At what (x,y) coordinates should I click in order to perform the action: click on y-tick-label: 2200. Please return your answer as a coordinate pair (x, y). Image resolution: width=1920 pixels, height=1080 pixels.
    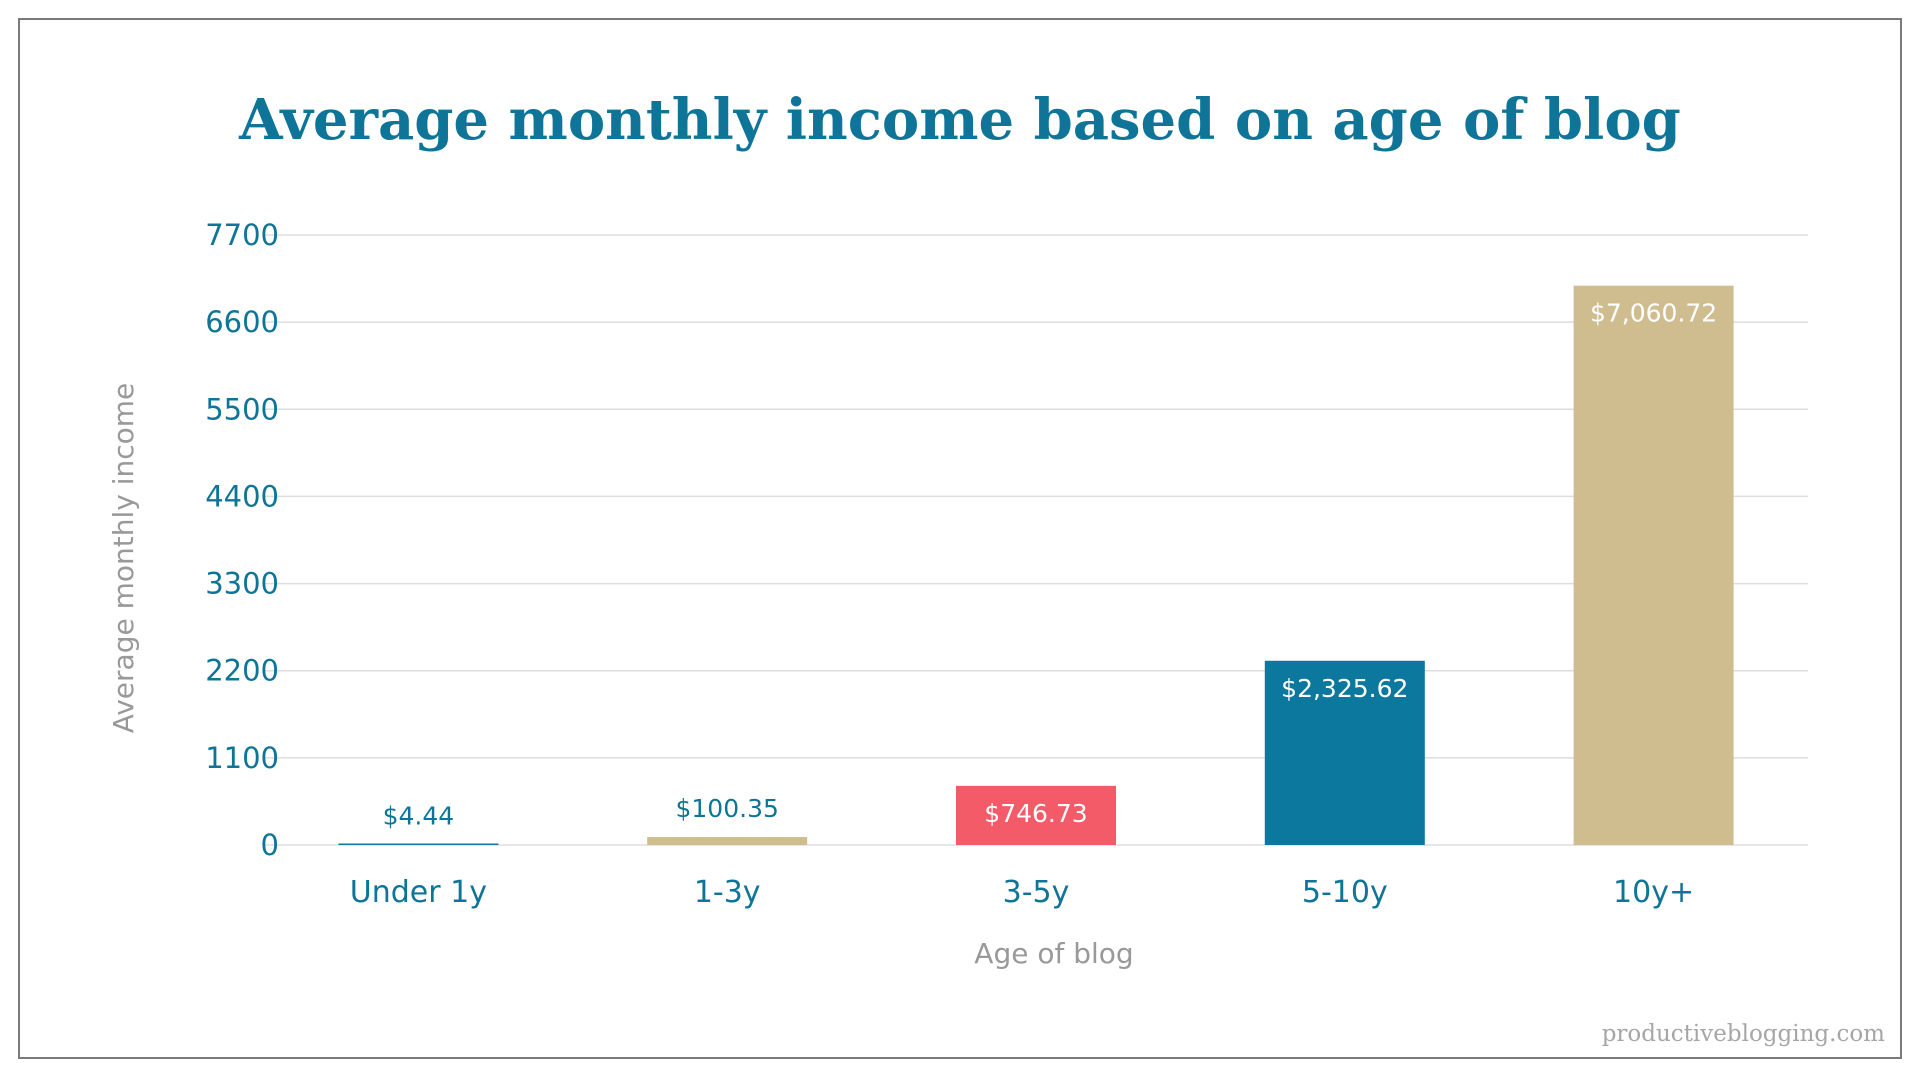
    Looking at the image, I should click on (242, 671).